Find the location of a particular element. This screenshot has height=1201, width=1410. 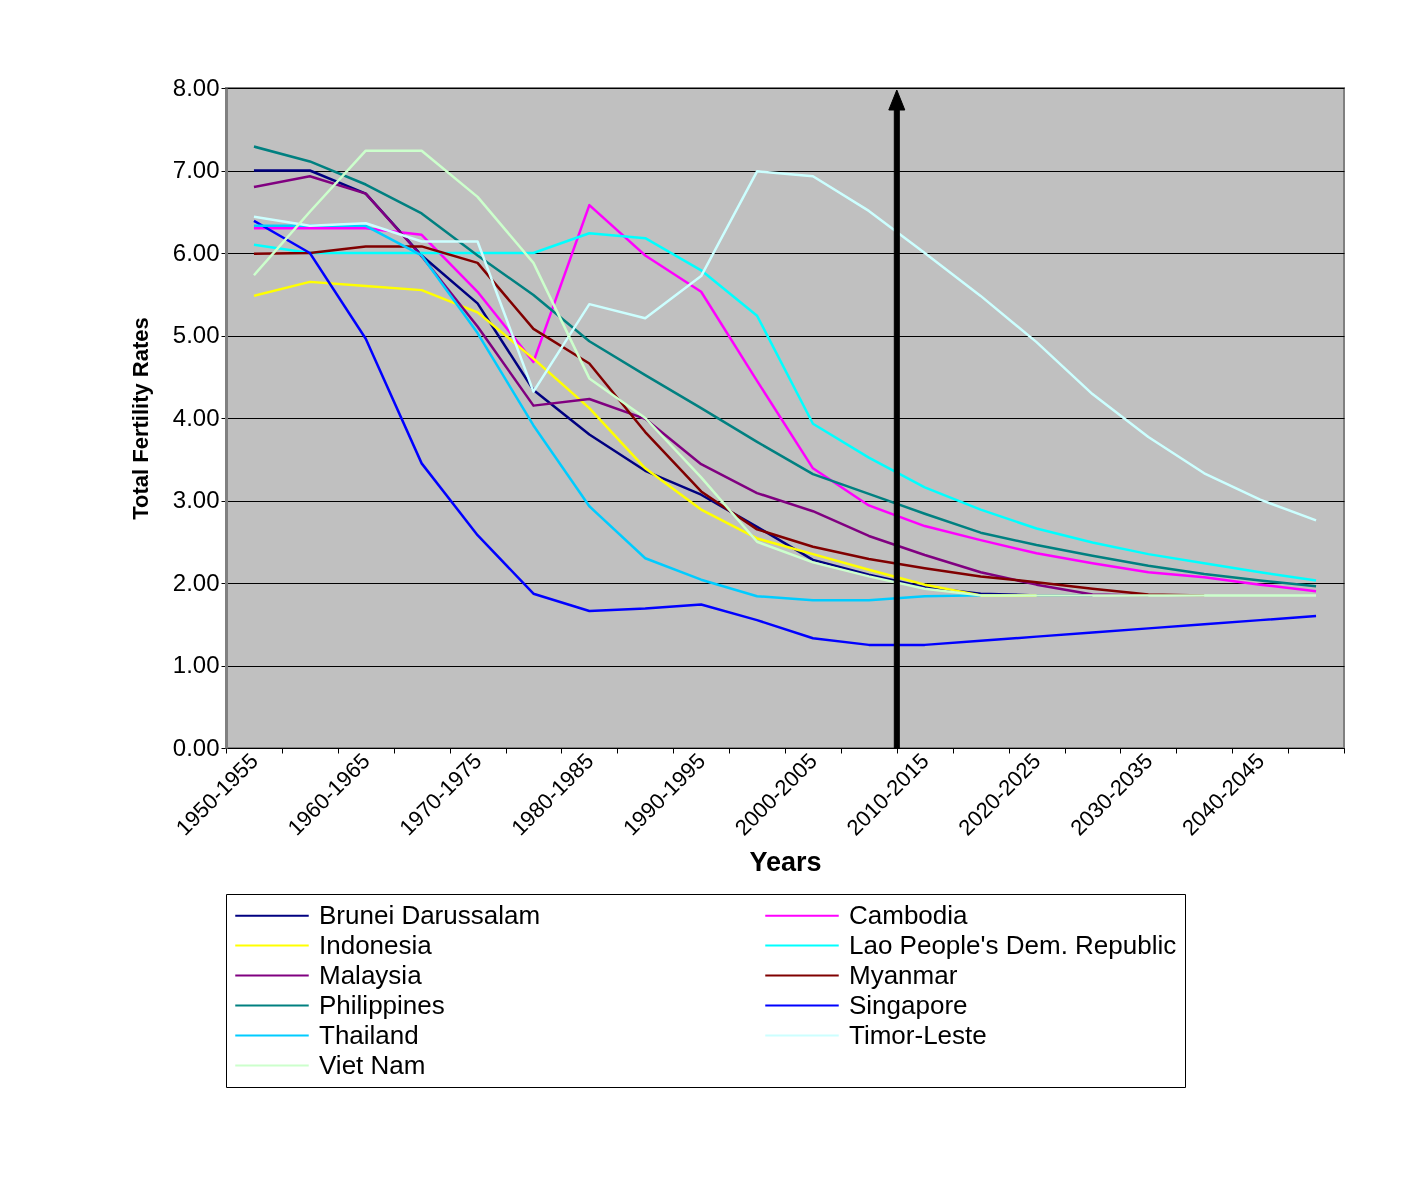

y-tick-label: 5.00 is located at coordinates (196, 334).